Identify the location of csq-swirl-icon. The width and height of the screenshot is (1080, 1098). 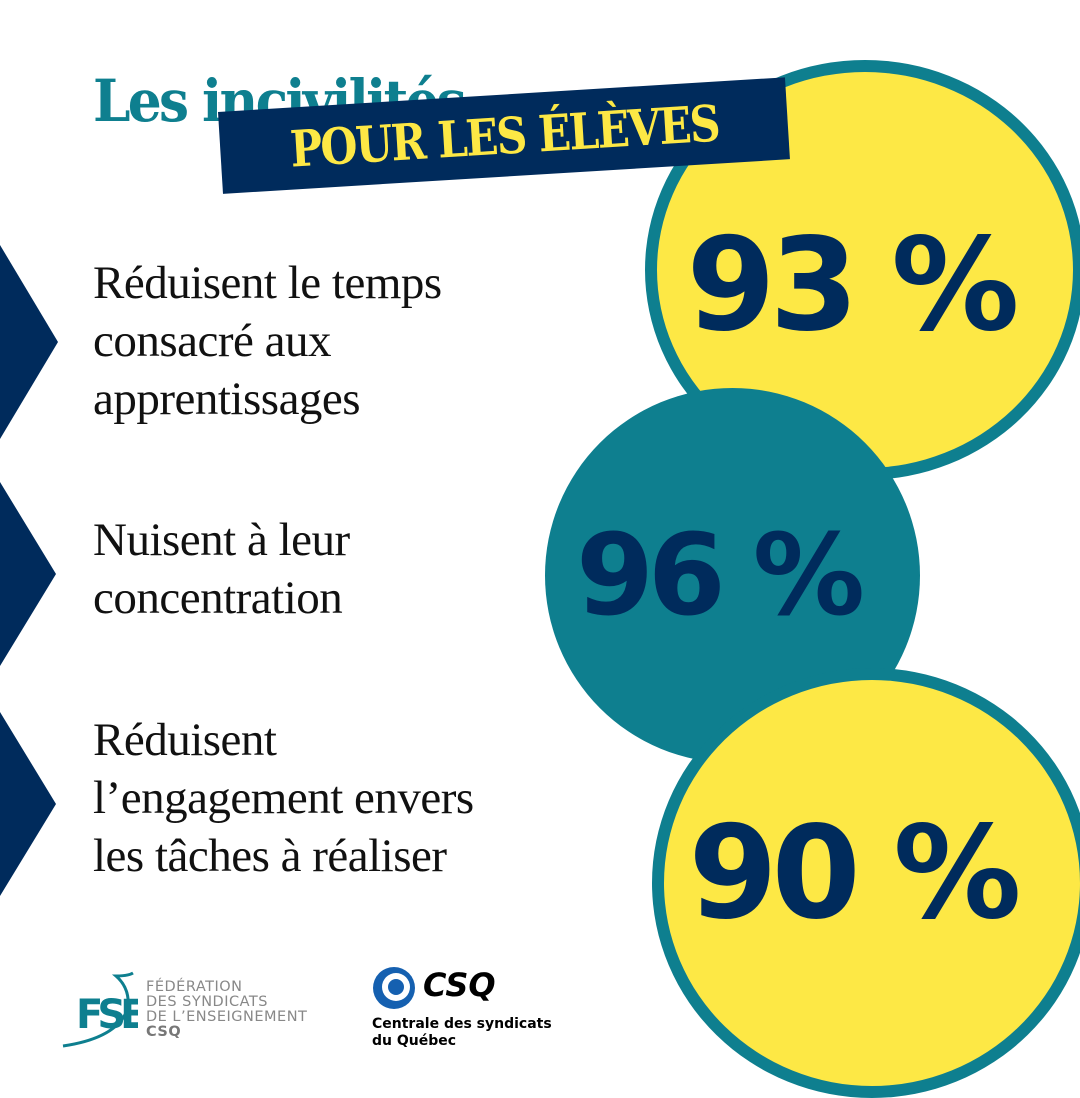
(394, 988).